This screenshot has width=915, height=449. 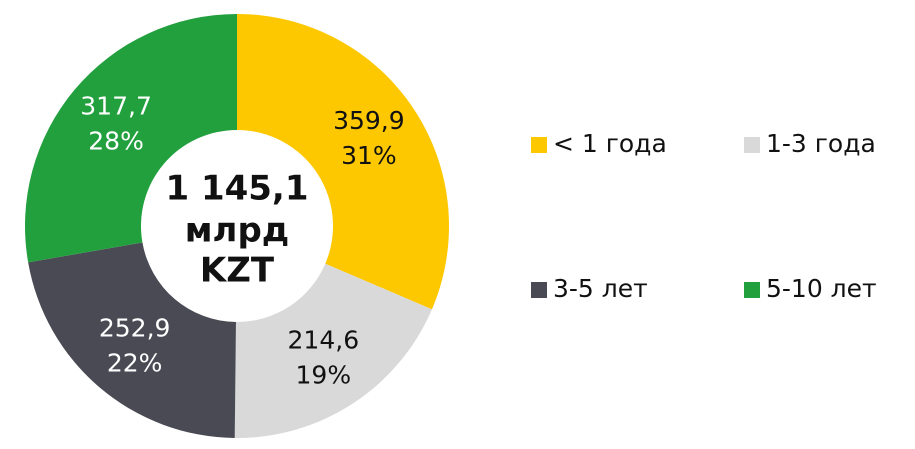 What do you see at coordinates (369, 120) in the screenshot?
I see `value-label: 359,9` at bounding box center [369, 120].